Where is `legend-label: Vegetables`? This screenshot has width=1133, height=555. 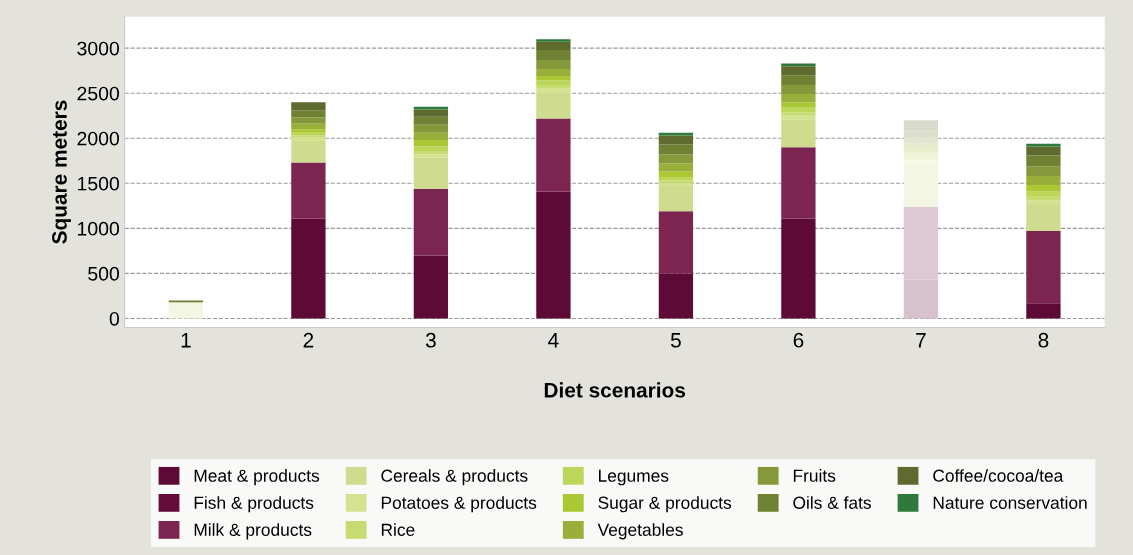
legend-label: Vegetables is located at coordinates (640, 531).